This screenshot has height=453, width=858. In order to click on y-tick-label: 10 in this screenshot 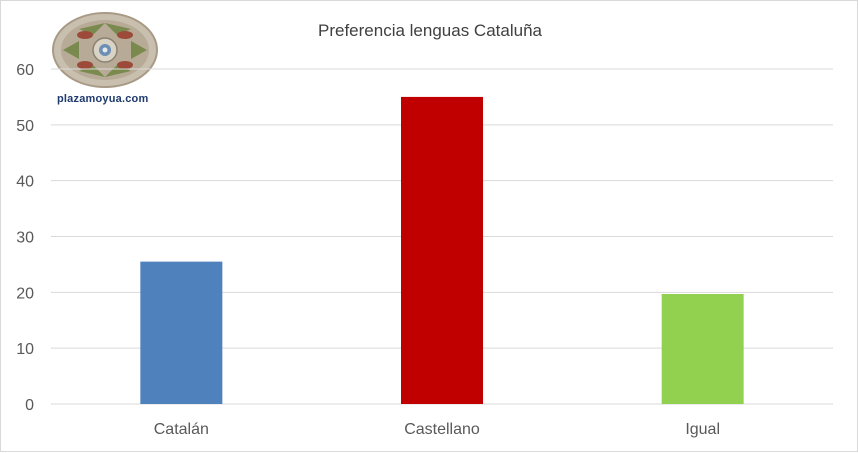, I will do `click(25, 349)`.